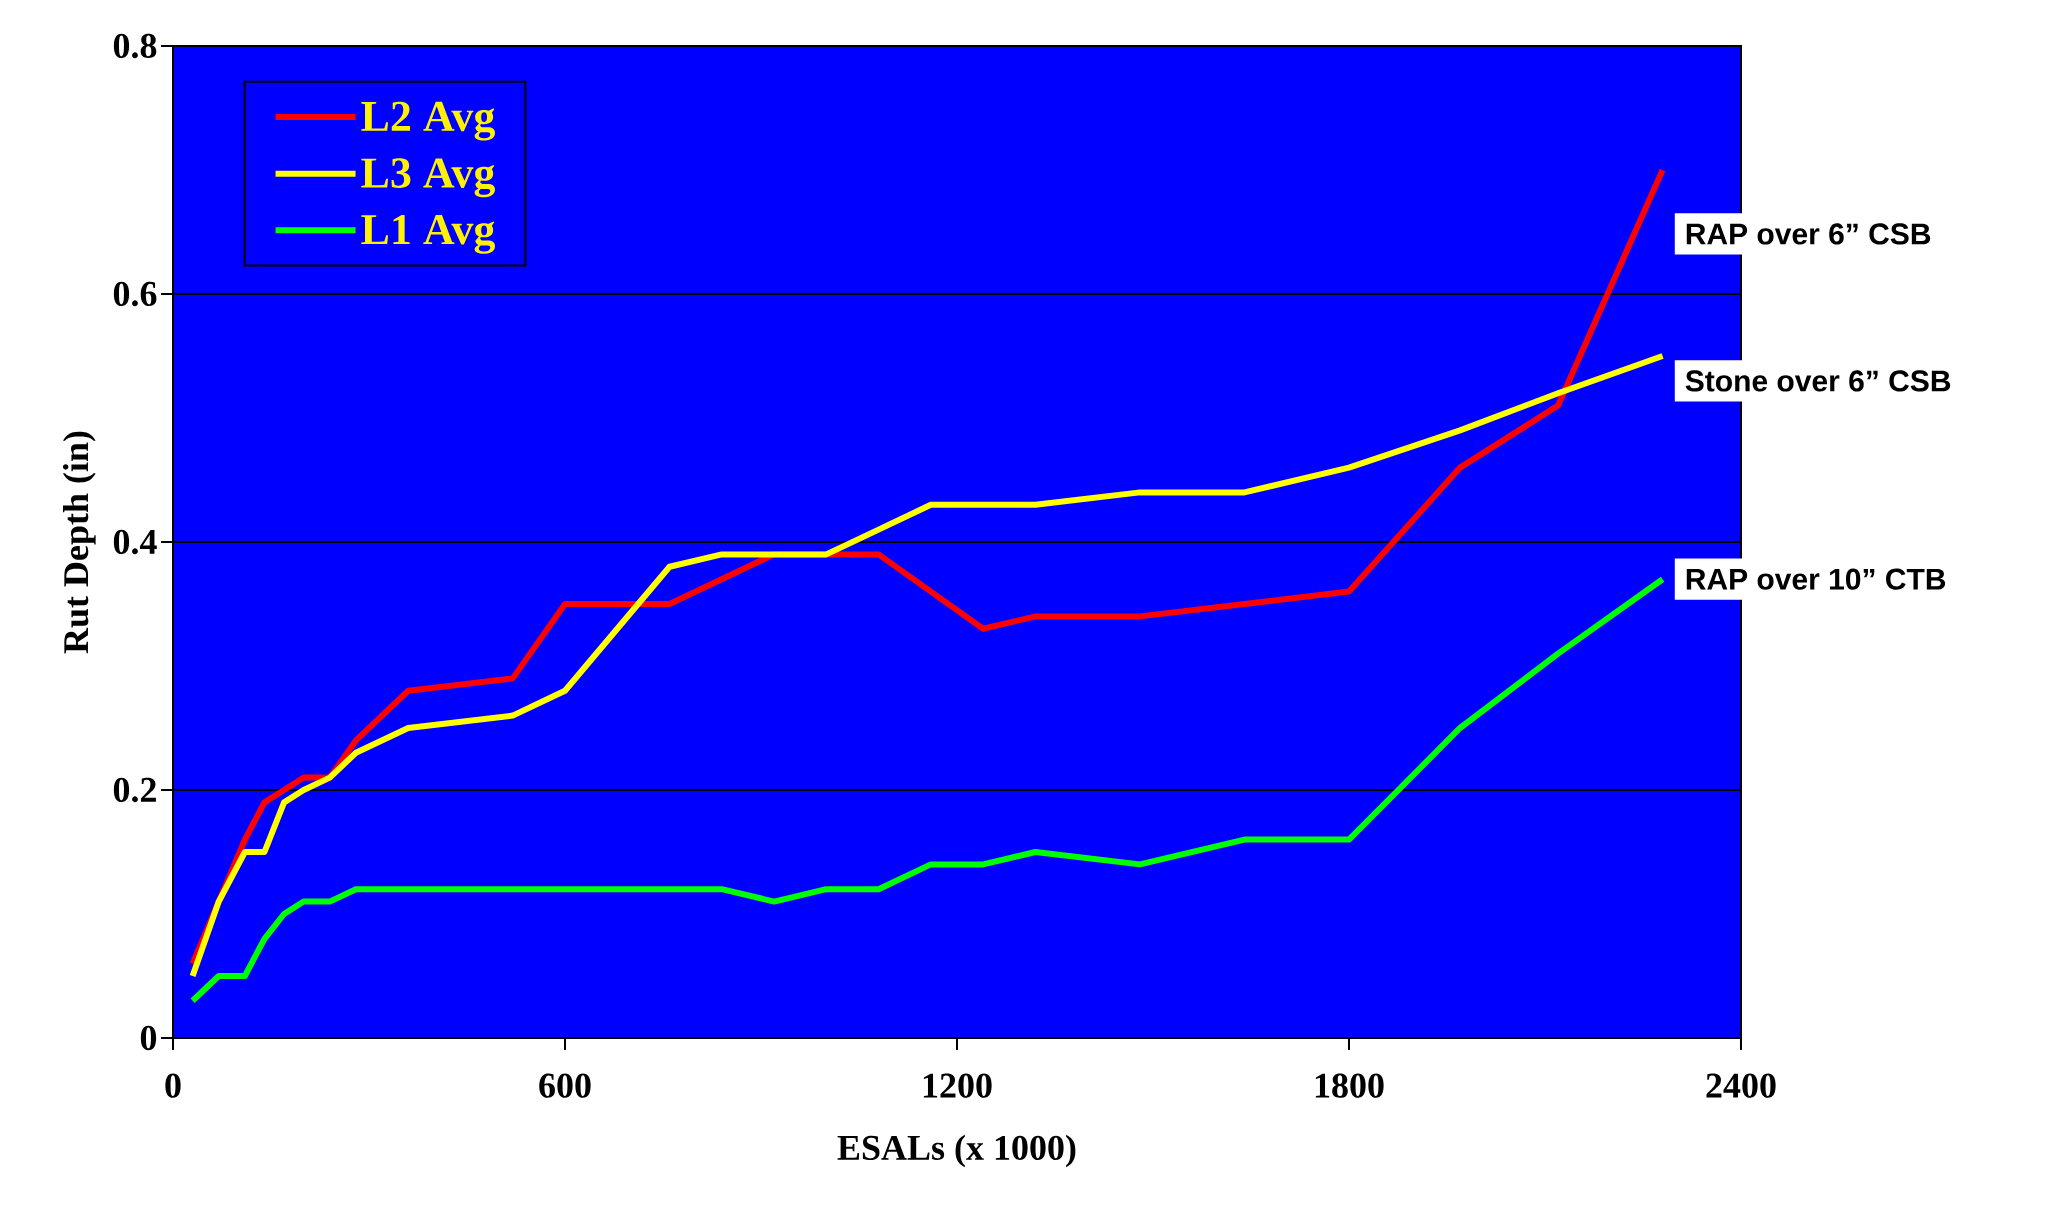  I want to click on annotation: Stone over 6” CSB, so click(1818, 381).